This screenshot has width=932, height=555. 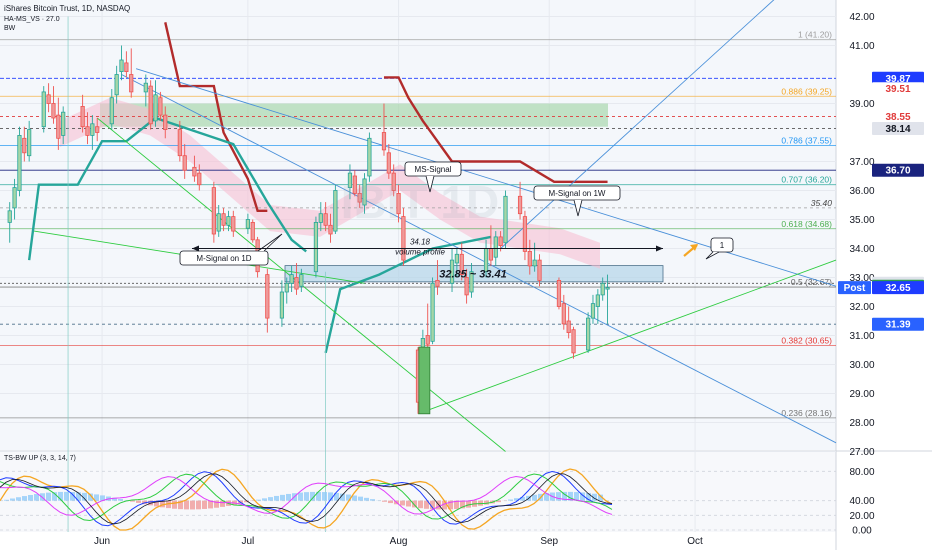 I want to click on price-tick-label: 36.00, so click(x=861, y=191).